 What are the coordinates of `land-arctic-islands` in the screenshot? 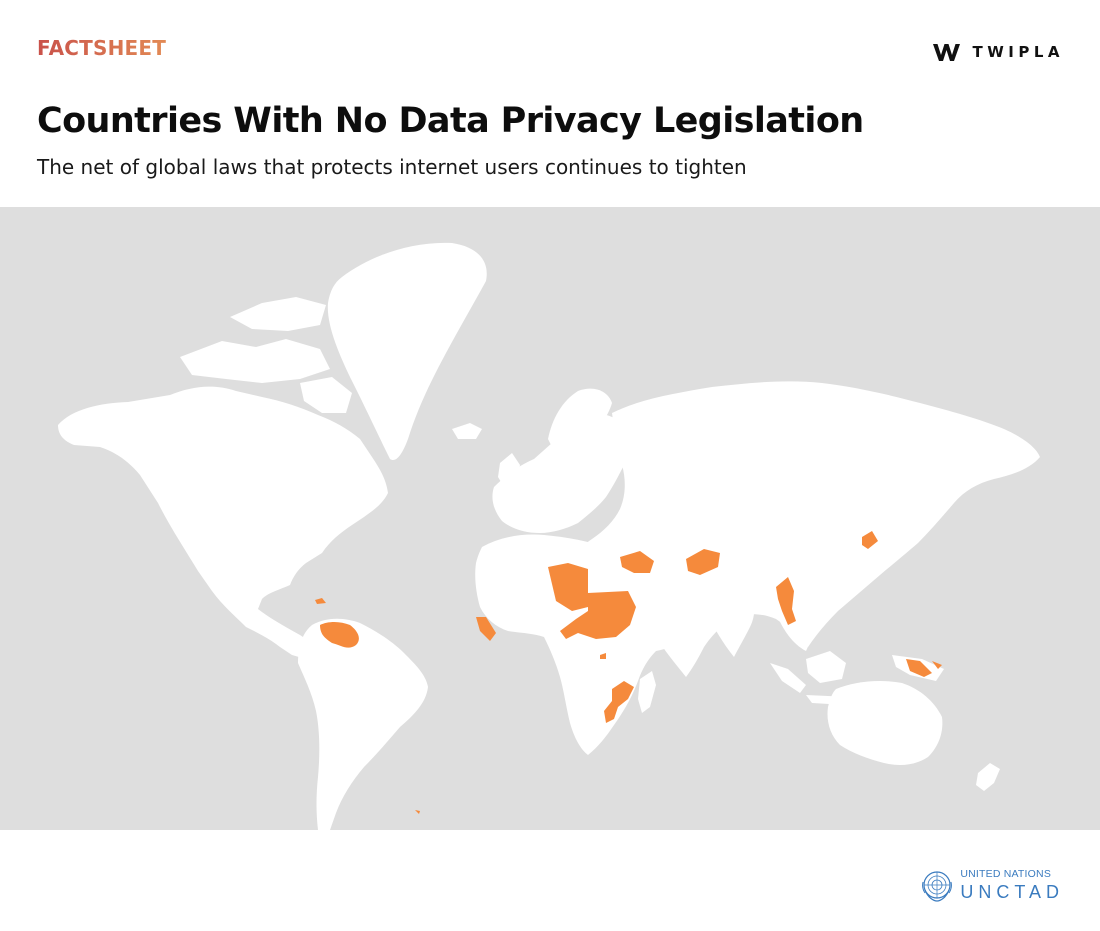 It's located at (255, 361).